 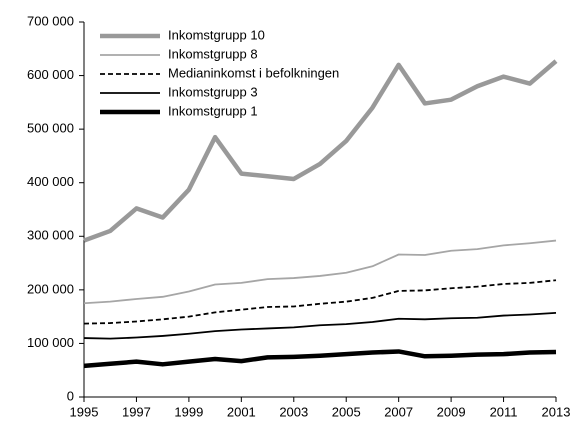 What do you see at coordinates (213, 53) in the screenshot?
I see `legend-label: Inkomstgrupp 8` at bounding box center [213, 53].